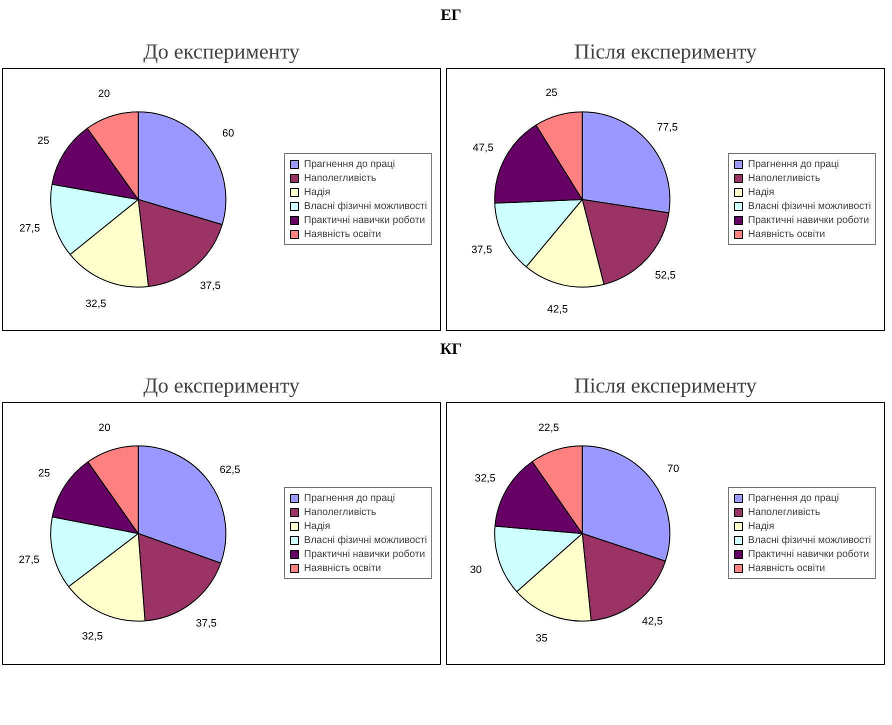 The image size is (892, 725). I want to click on data-label: 62,5, so click(230, 470).